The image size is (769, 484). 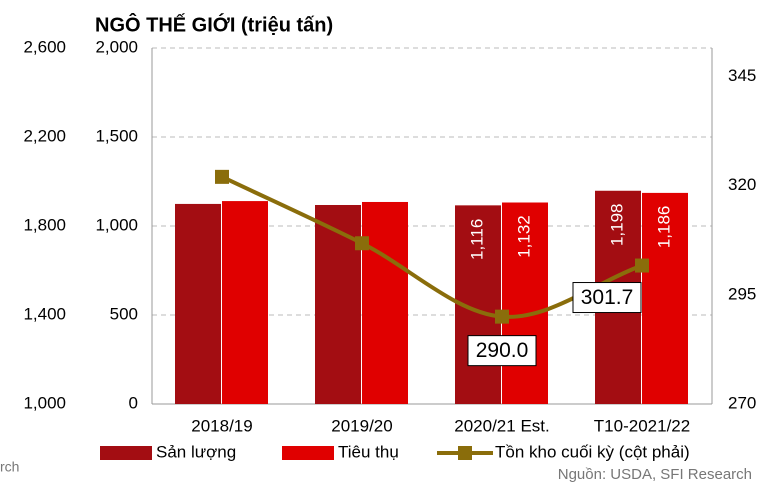 What do you see at coordinates (116, 224) in the screenshot?
I see `y-tick-label: 1,000` at bounding box center [116, 224].